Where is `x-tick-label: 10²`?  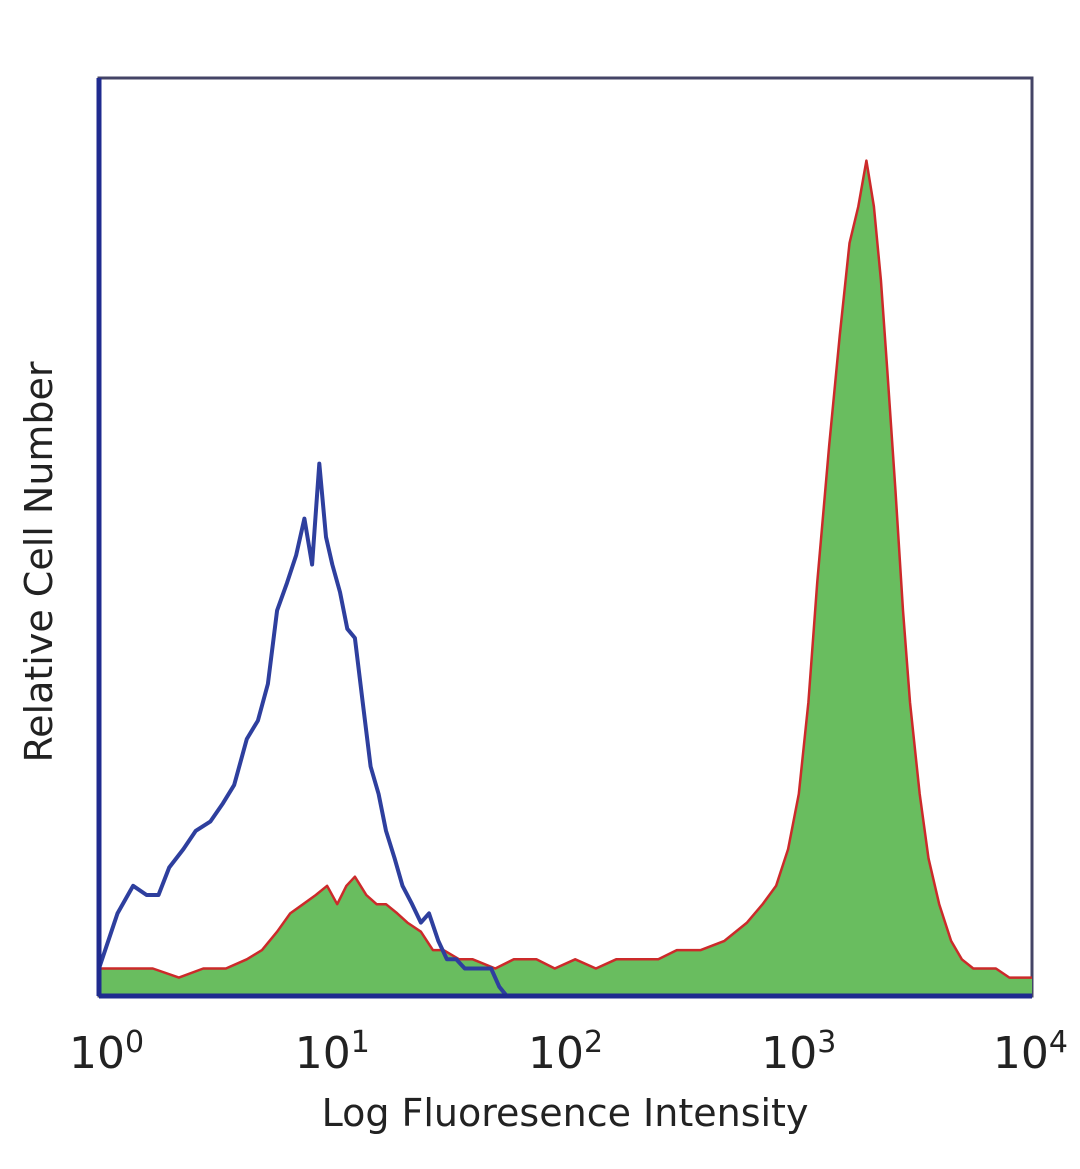 x-tick-label: 10² is located at coordinates (565, 1052).